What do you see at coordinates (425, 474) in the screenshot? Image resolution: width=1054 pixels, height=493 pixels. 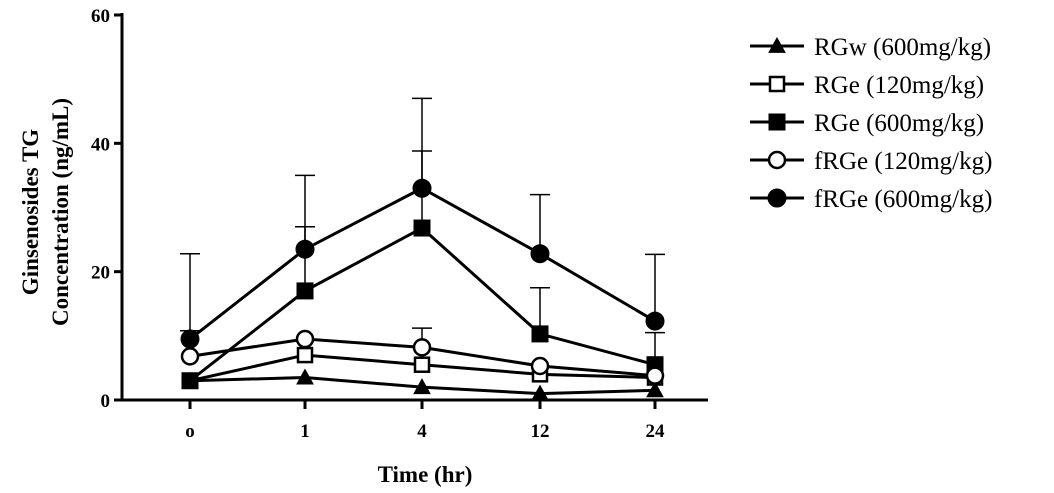 I see `x-axis-title: Time (hr)` at bounding box center [425, 474].